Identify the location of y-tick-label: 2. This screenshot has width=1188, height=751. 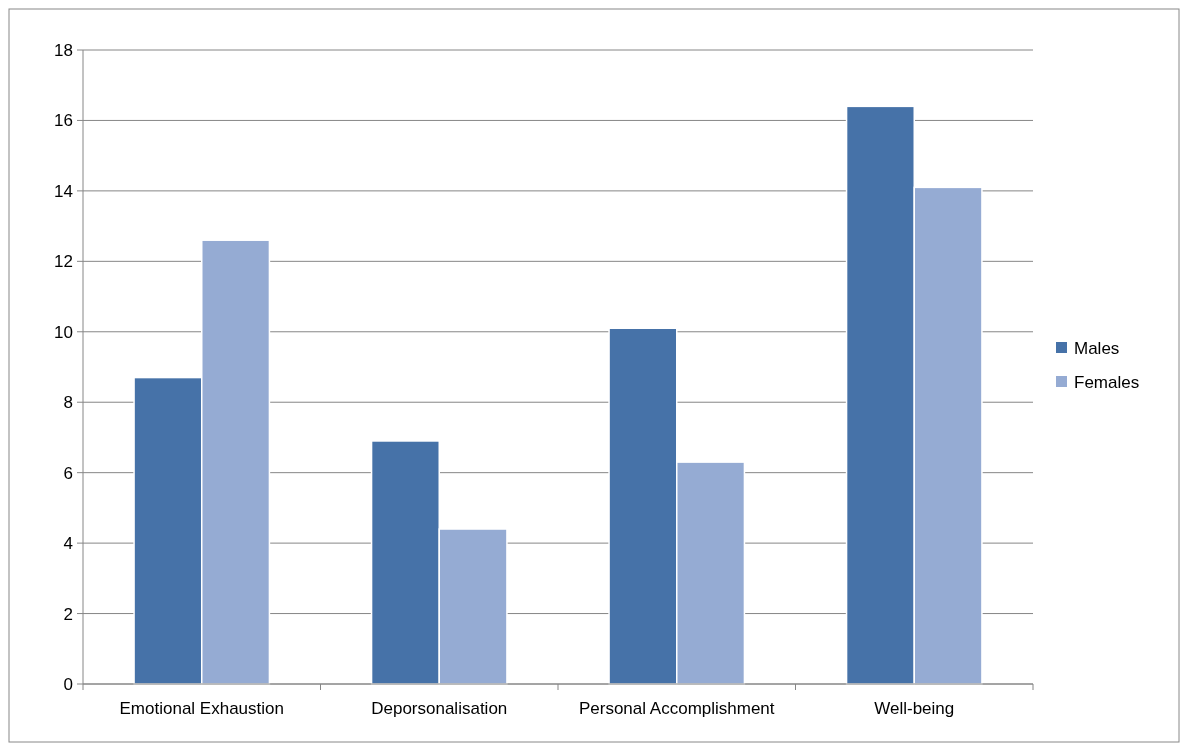
(68, 614).